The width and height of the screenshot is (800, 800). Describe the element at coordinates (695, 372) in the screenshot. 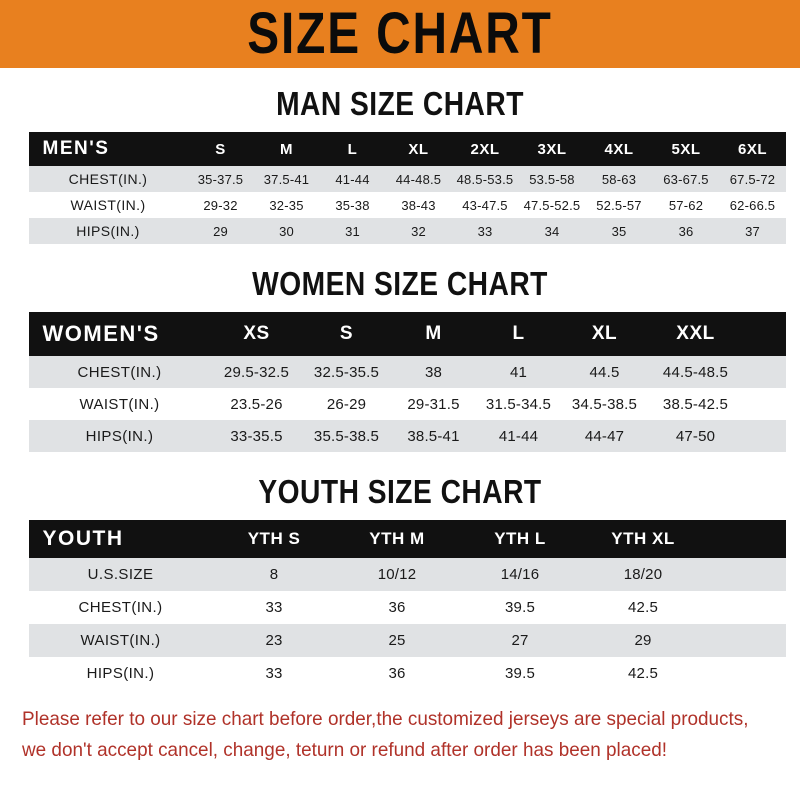

I see `women-r0-c5: 44.5-48.5` at that location.